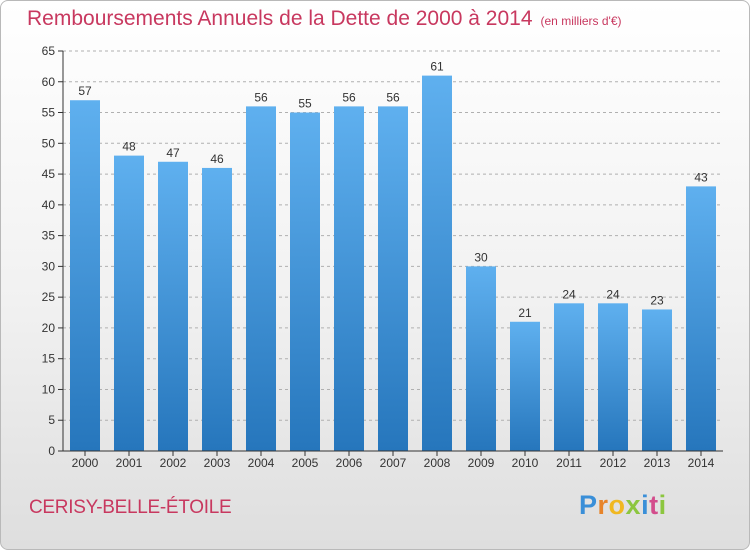  What do you see at coordinates (217, 463) in the screenshot?
I see `x-tick-label: 2003` at bounding box center [217, 463].